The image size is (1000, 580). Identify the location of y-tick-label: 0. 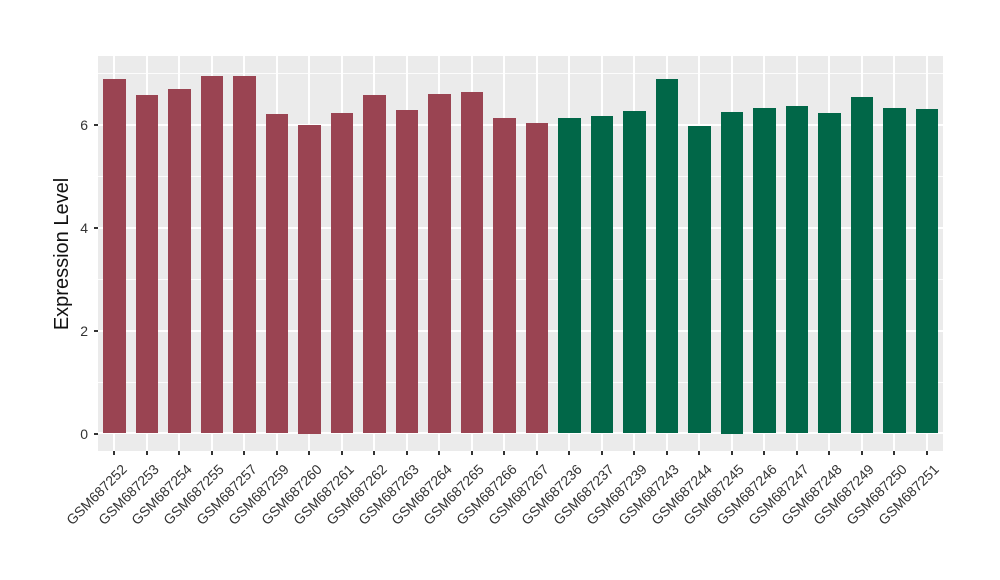
(84, 433).